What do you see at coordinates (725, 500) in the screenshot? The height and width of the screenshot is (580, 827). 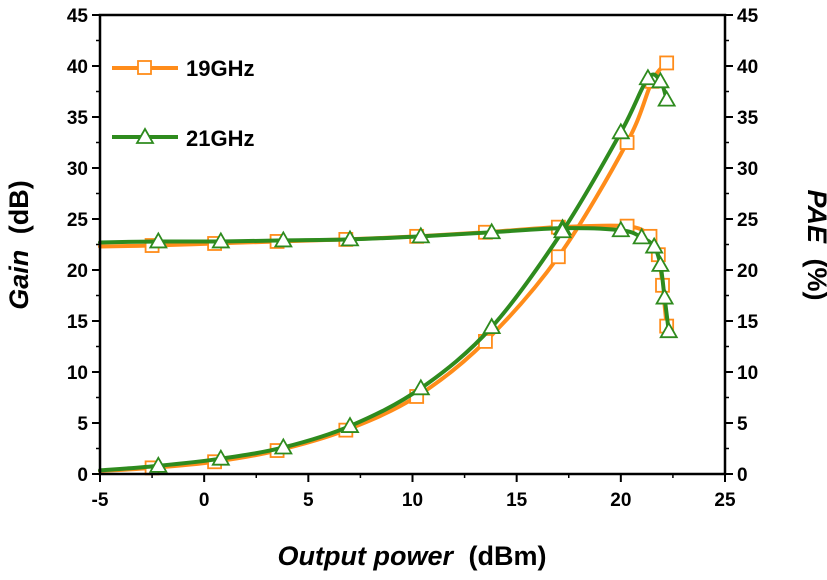 I see `x-tick-label: 25` at bounding box center [725, 500].